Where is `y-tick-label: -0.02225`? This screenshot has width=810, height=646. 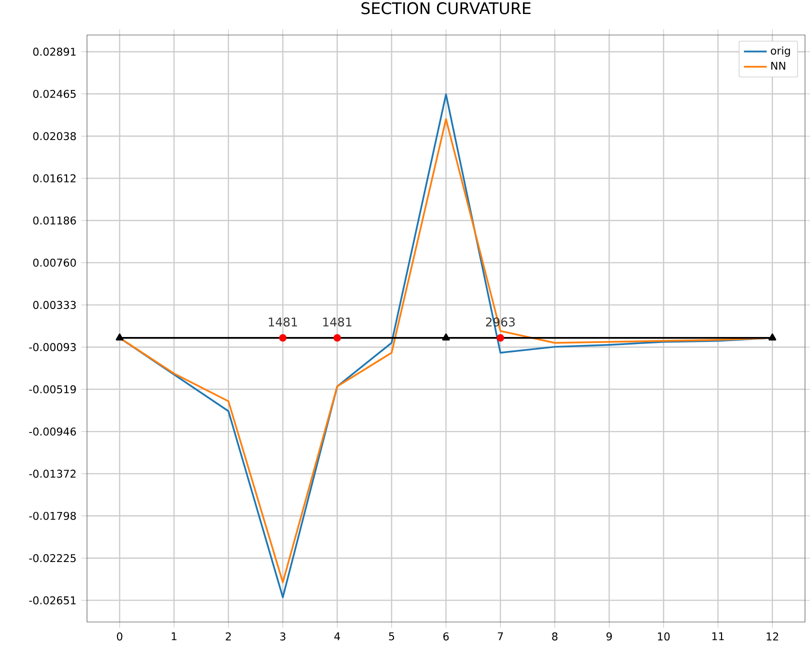
y-tick-label: -0.02225 is located at coordinates (52, 558).